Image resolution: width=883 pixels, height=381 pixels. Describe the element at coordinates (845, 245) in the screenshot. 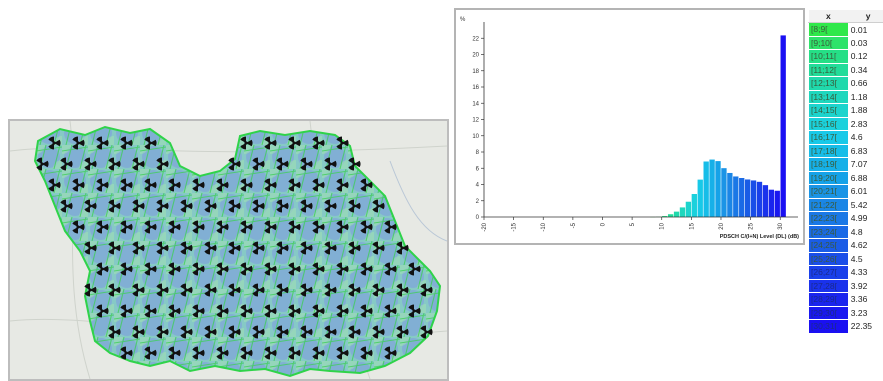

I see `table-row: [24;25[4.62` at that location.